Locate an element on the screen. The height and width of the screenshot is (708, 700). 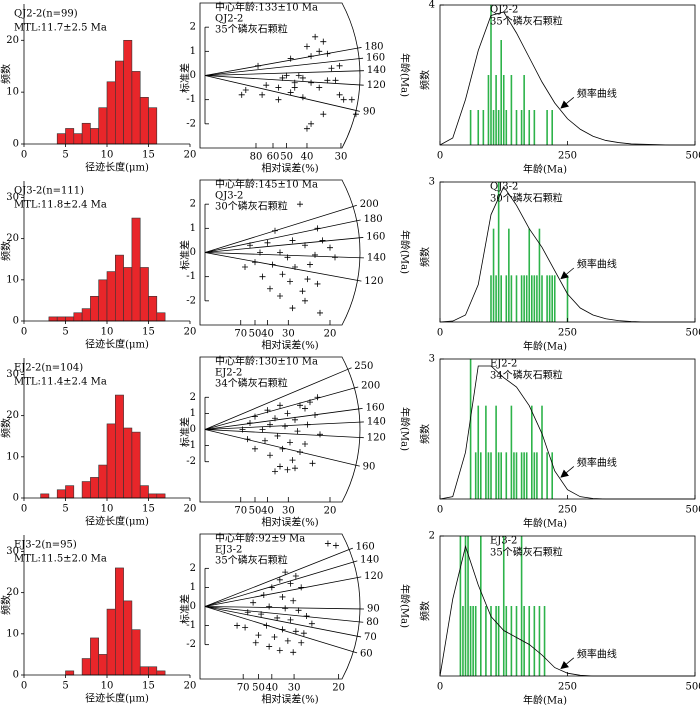
x-tick-label: 60 is located at coordinates (273, 157).